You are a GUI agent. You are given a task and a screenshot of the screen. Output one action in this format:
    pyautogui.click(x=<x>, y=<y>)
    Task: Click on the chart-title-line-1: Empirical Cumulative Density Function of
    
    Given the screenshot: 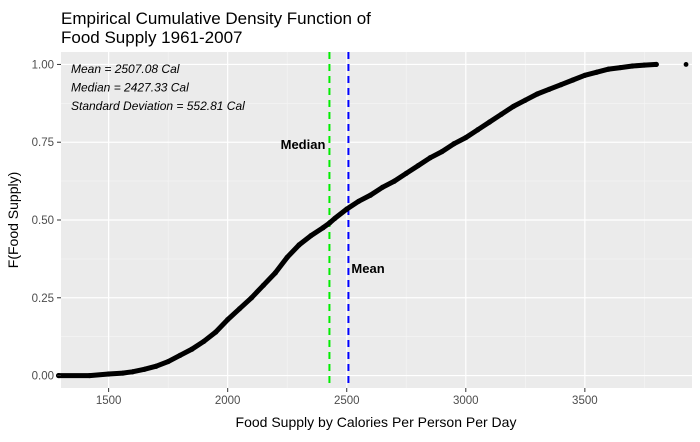 What is the action you would take?
    pyautogui.click(x=216, y=18)
    